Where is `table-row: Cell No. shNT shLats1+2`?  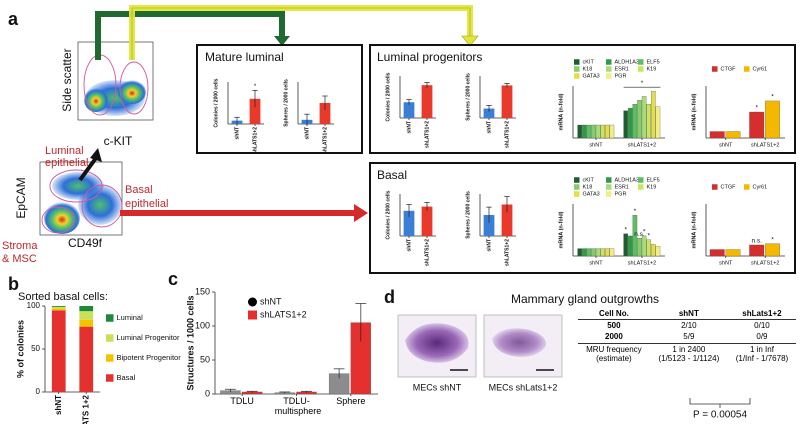 table-row: Cell No. shNT shLats1+2 is located at coordinates (687, 314).